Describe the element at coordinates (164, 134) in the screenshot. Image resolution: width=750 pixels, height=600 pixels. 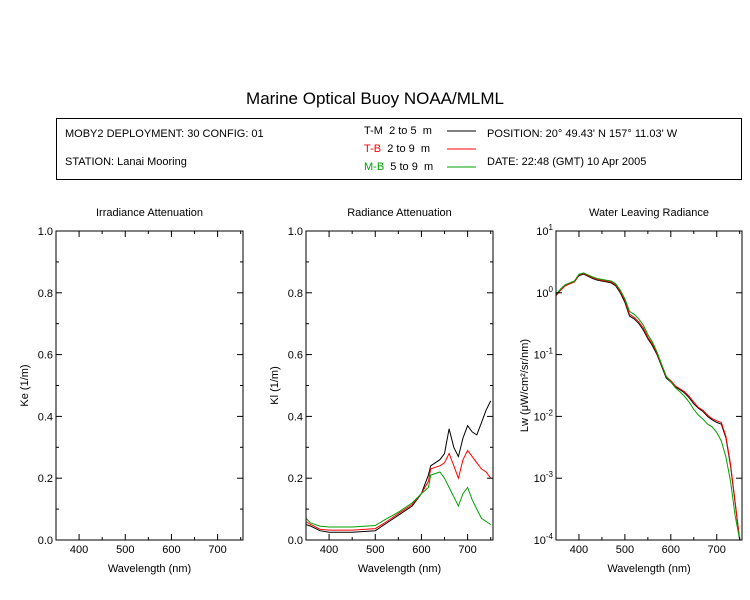
I see `deployment-text: MOBY2 DEPLOYMENT: 30 CONFIG: 01` at that location.